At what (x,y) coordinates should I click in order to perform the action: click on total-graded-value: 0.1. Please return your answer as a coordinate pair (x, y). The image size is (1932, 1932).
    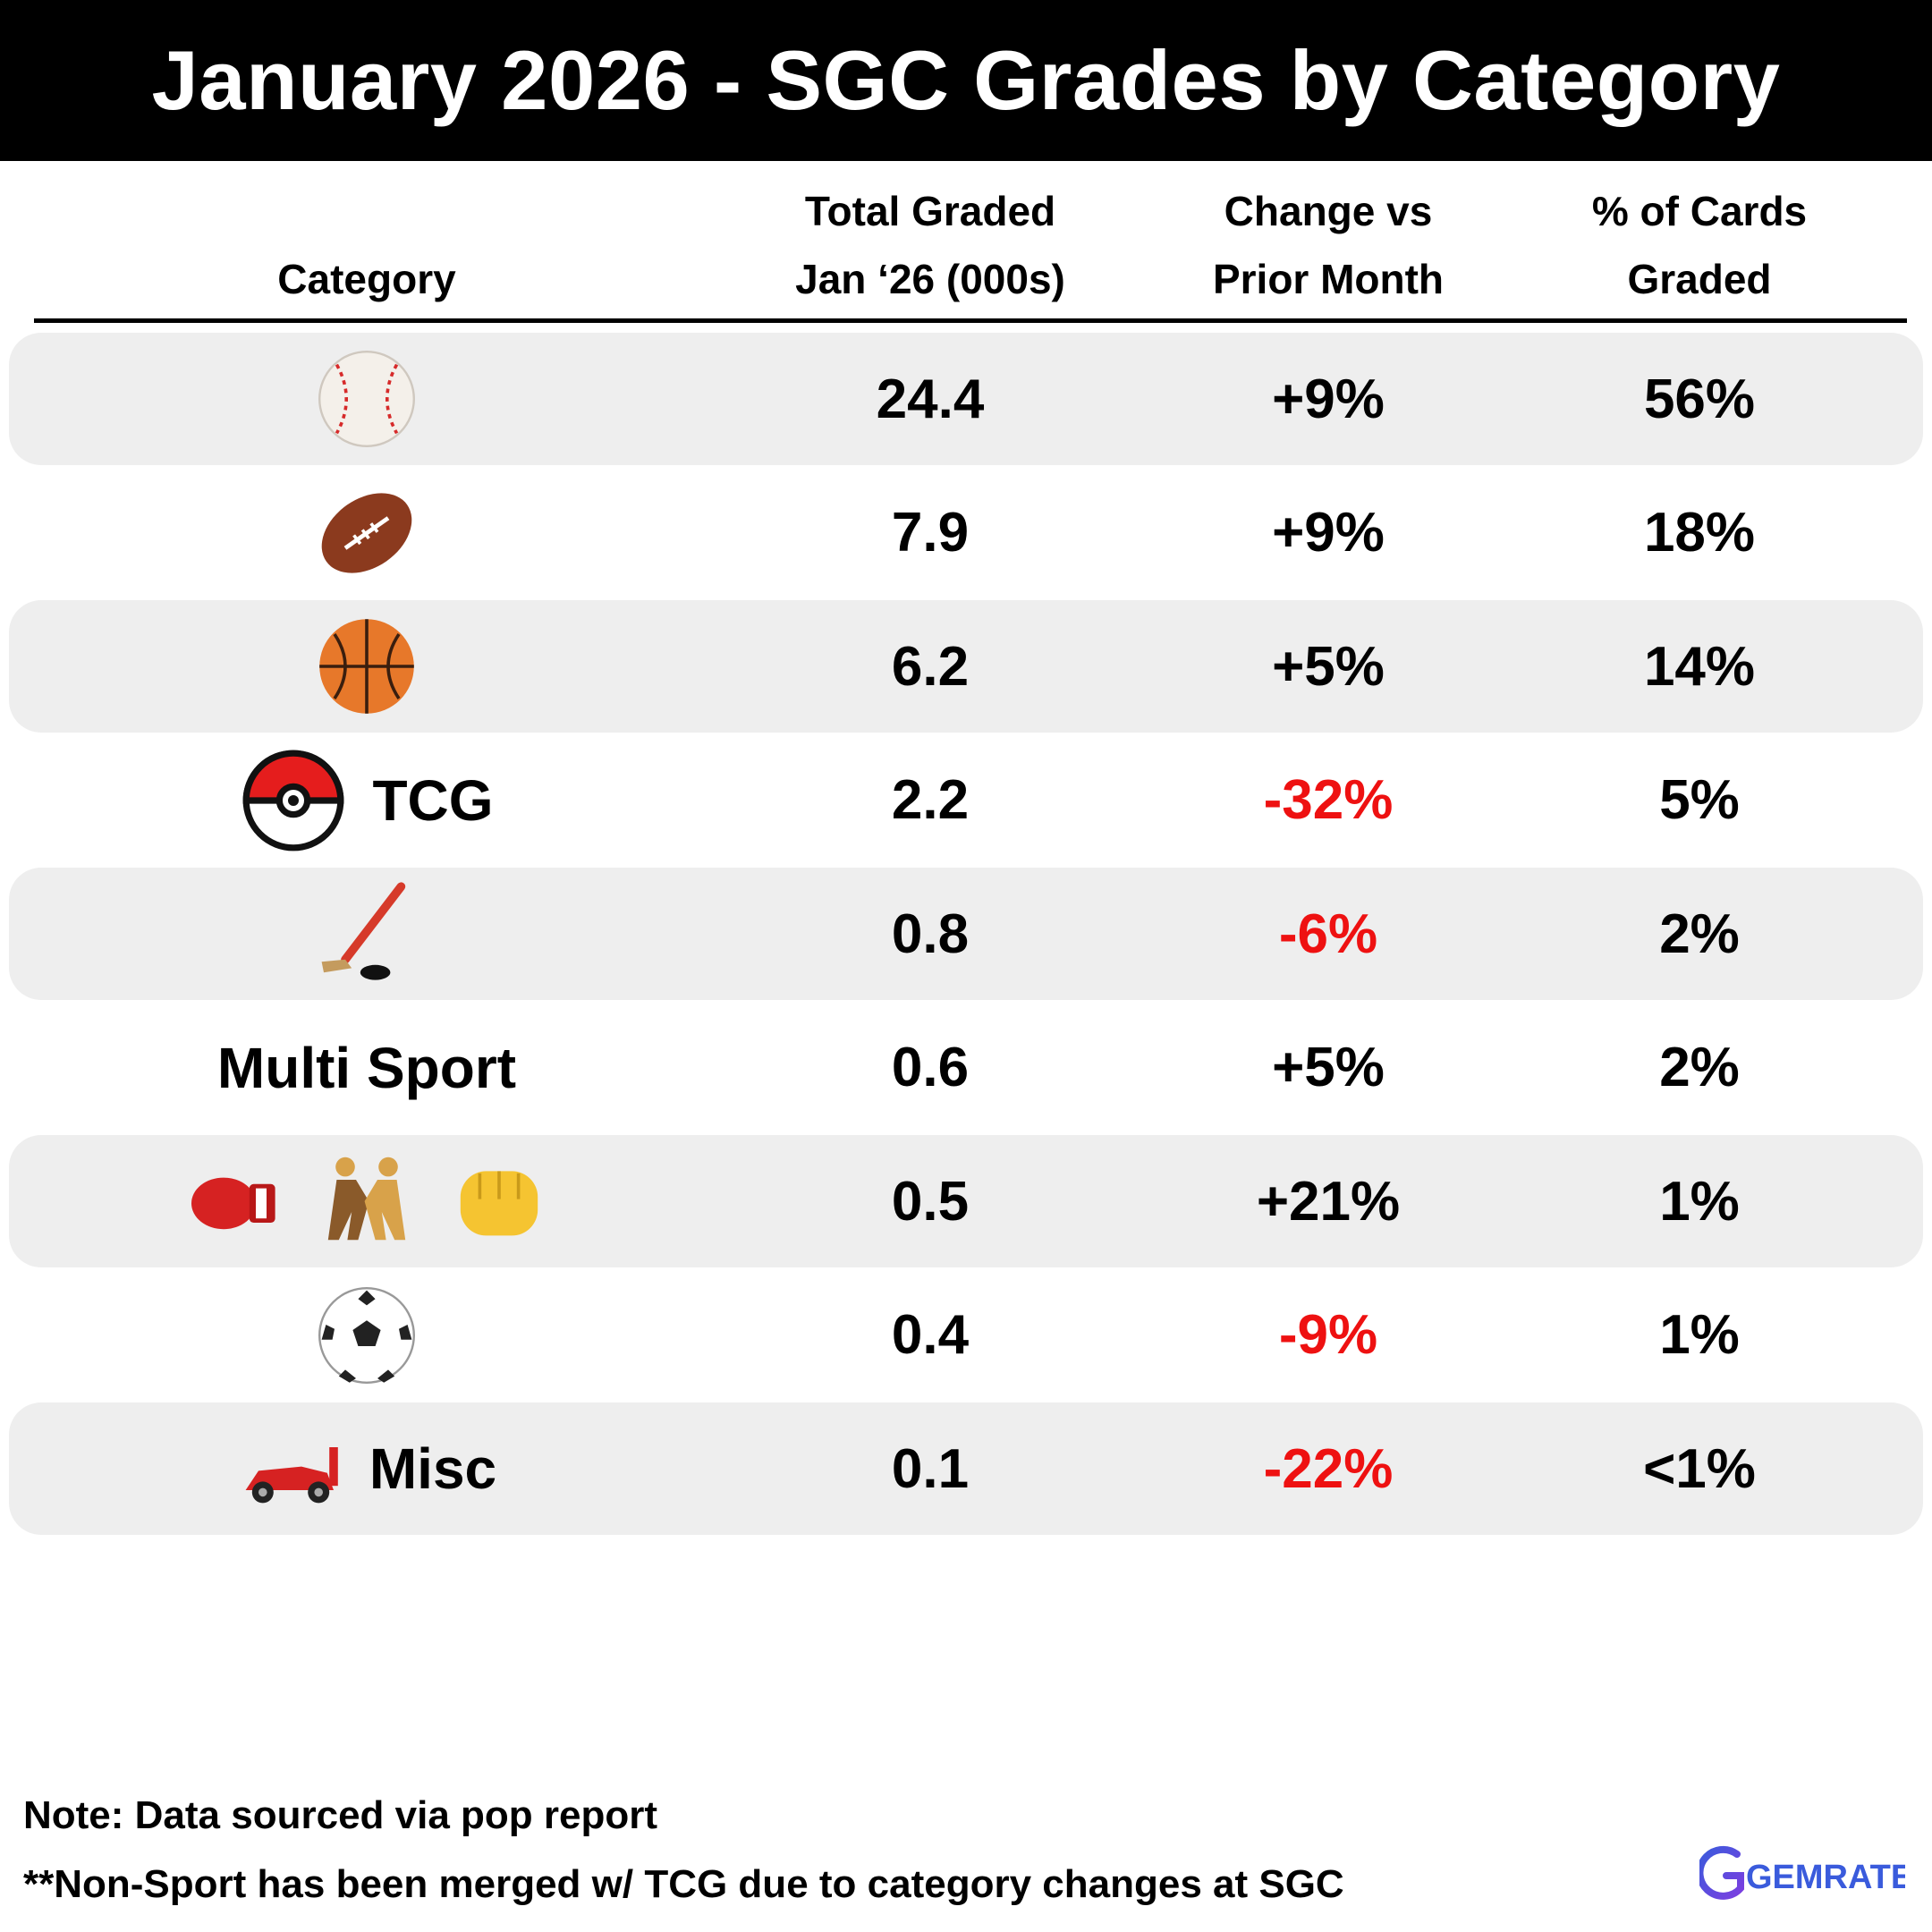
    Looking at the image, I should click on (930, 1468).